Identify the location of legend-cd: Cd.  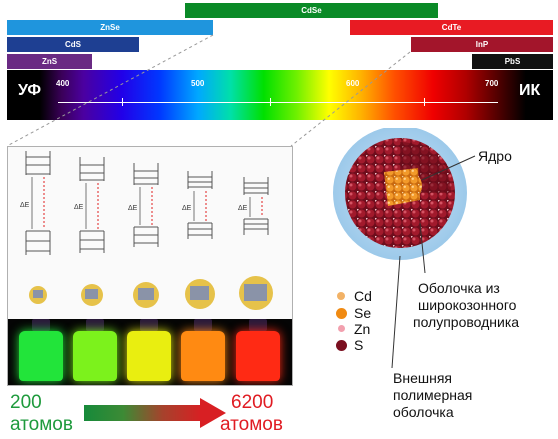
(363, 296).